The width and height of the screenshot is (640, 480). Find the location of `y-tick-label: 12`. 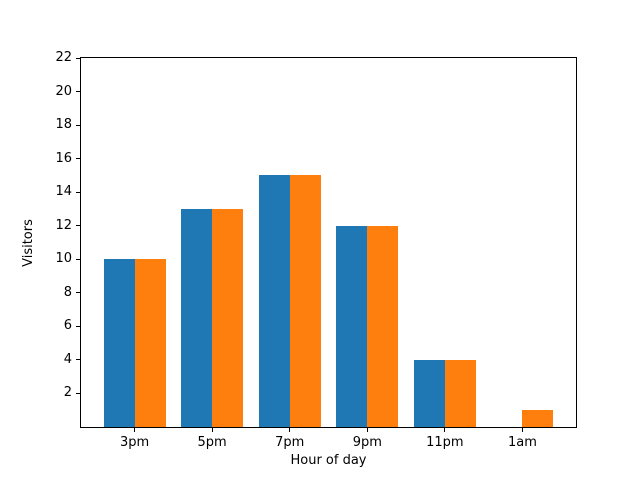

y-tick-label: 12 is located at coordinates (63, 225).